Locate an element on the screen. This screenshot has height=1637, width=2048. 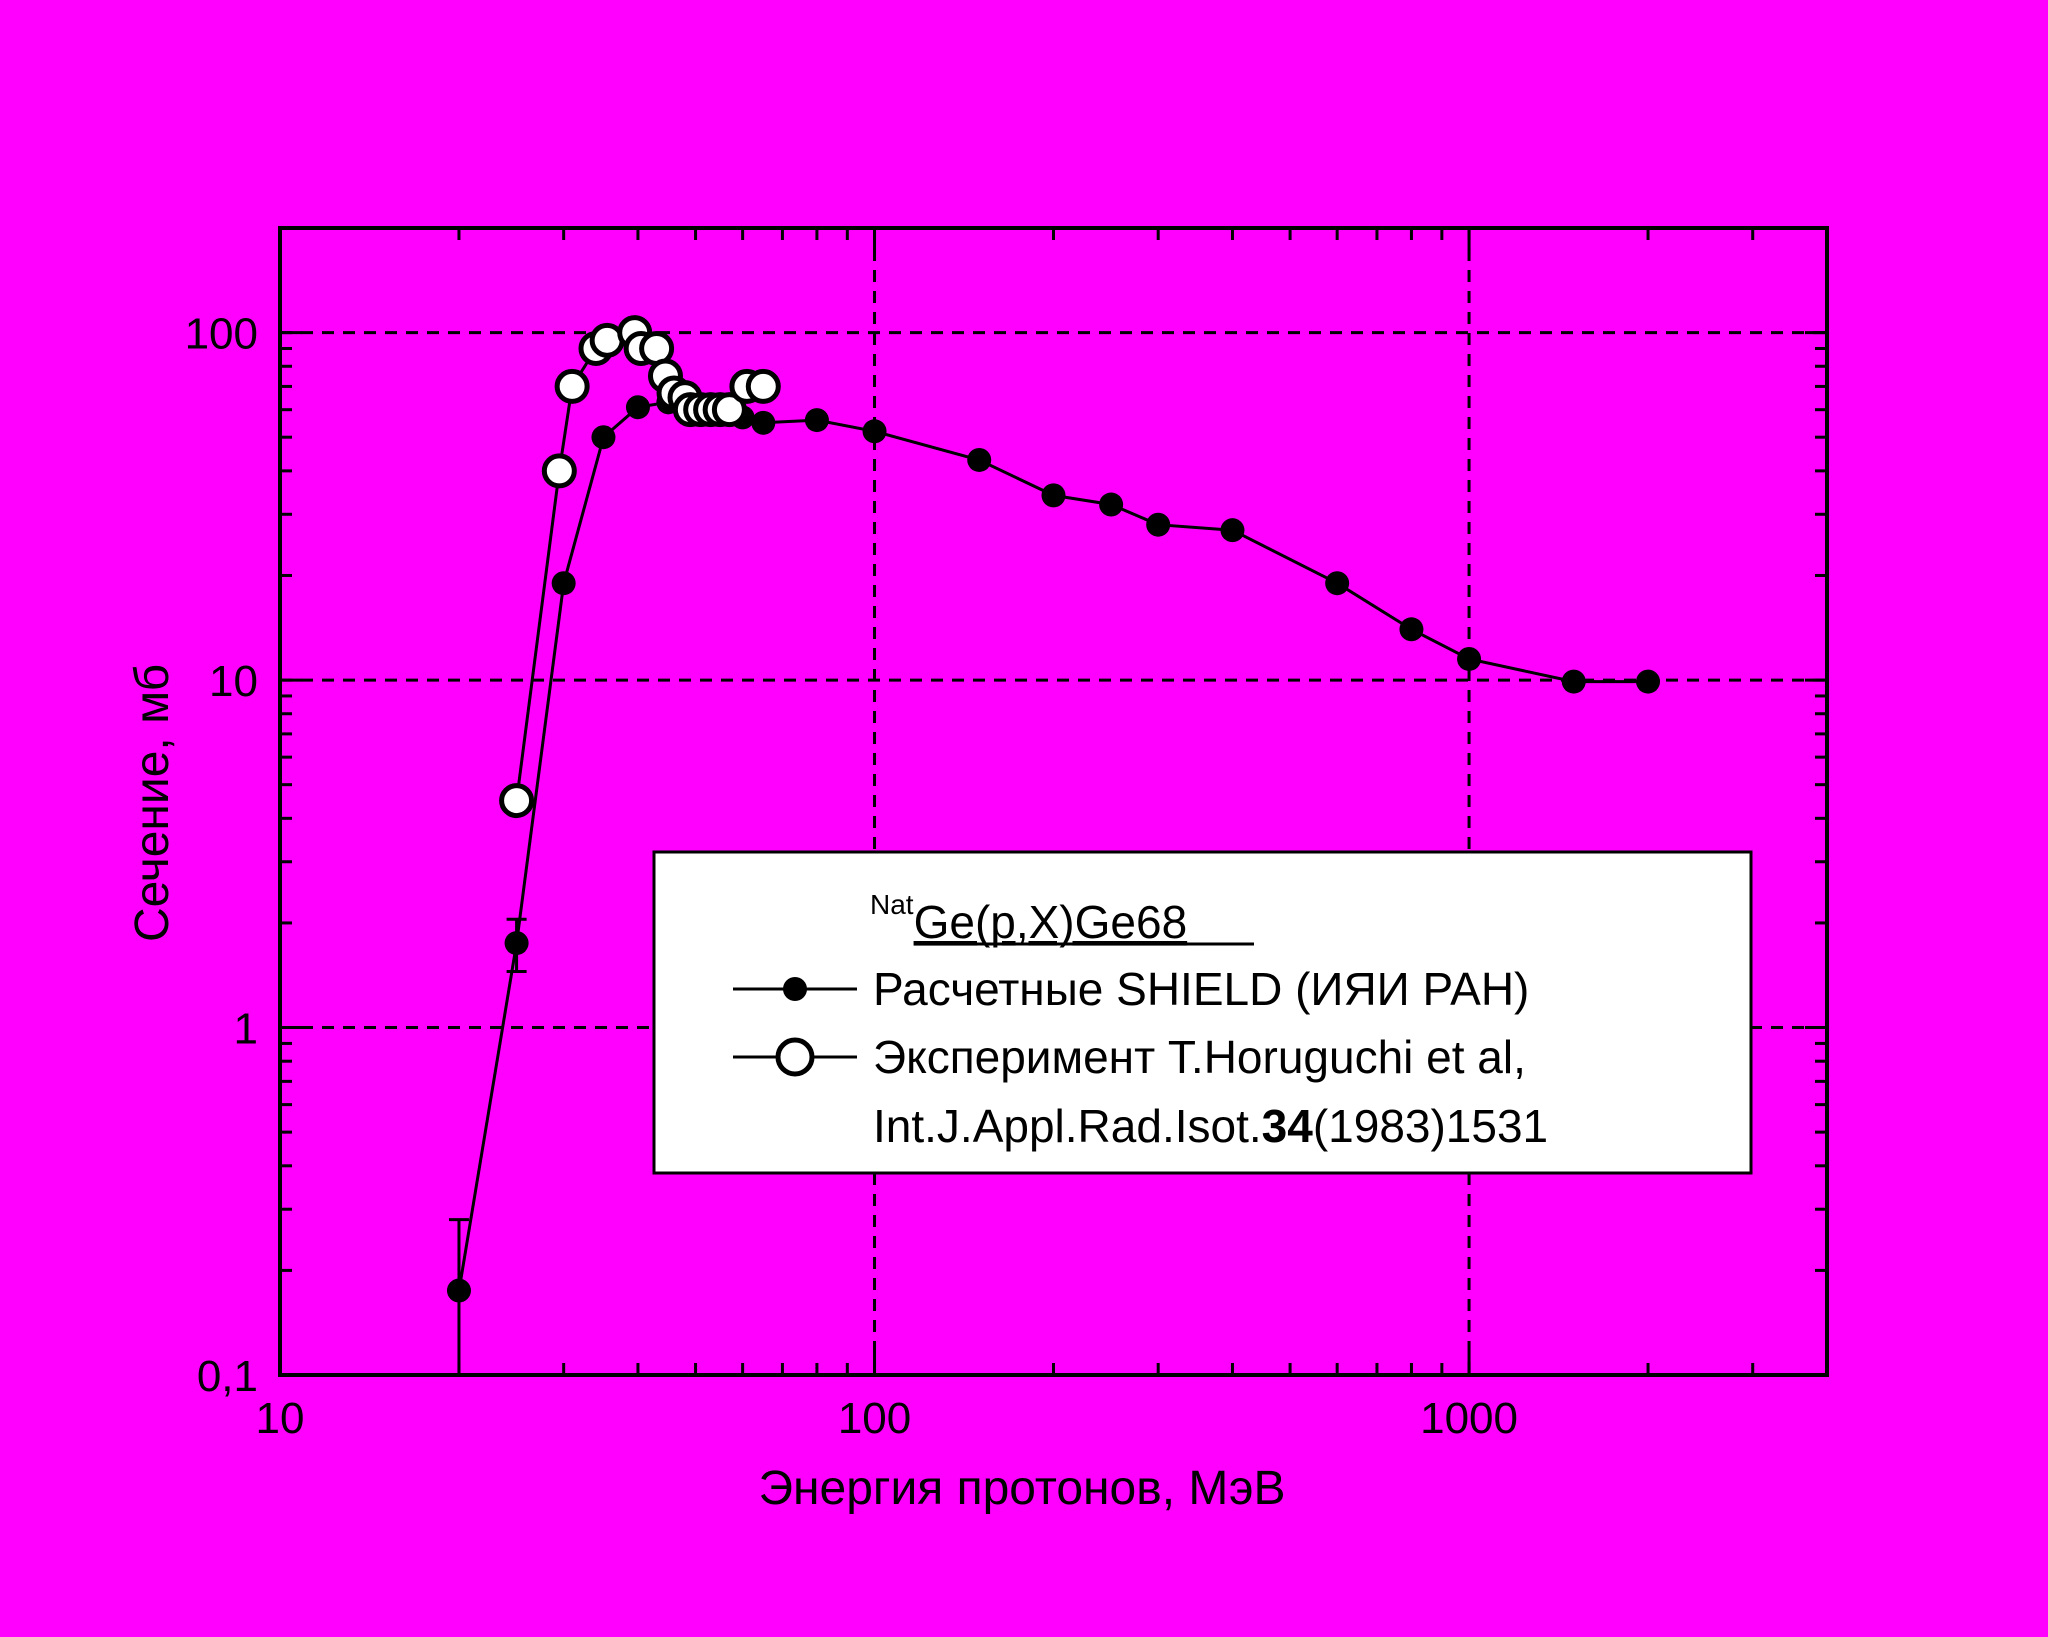
x-tick-labels: 10 100 1000 is located at coordinates (887, 1418).